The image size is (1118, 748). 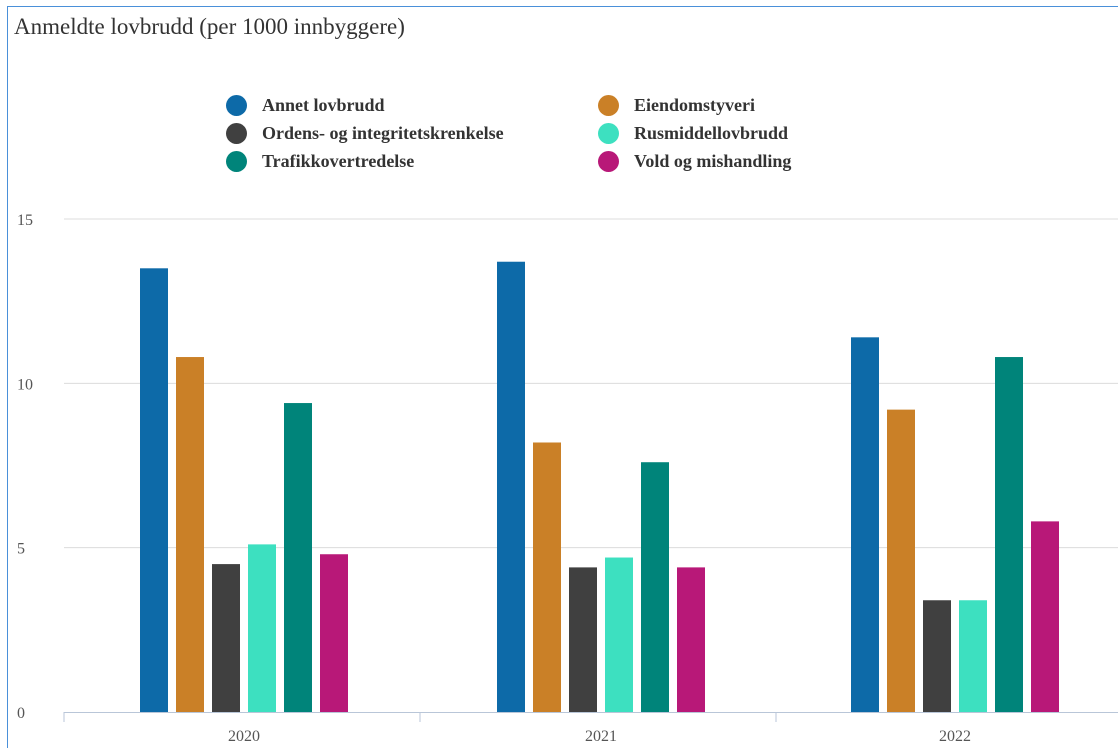 What do you see at coordinates (713, 160) in the screenshot?
I see `legend-label: Vold og mishandling` at bounding box center [713, 160].